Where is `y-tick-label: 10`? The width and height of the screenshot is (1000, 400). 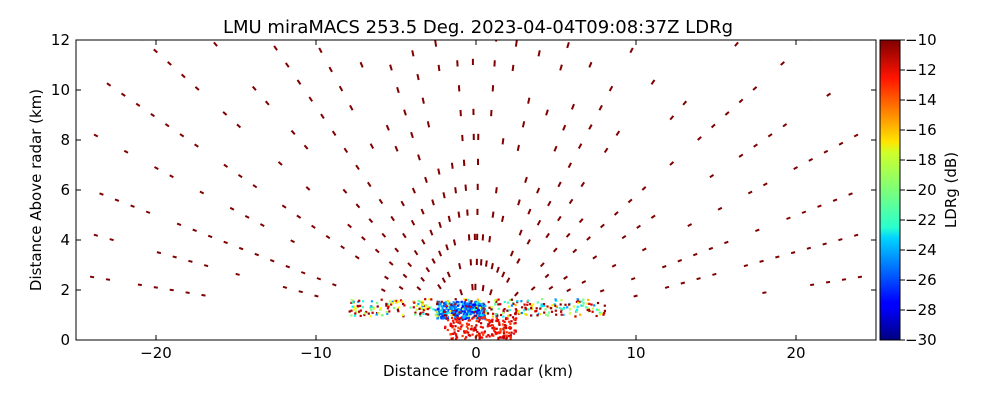 y-tick-label: 10 is located at coordinates (60, 90).